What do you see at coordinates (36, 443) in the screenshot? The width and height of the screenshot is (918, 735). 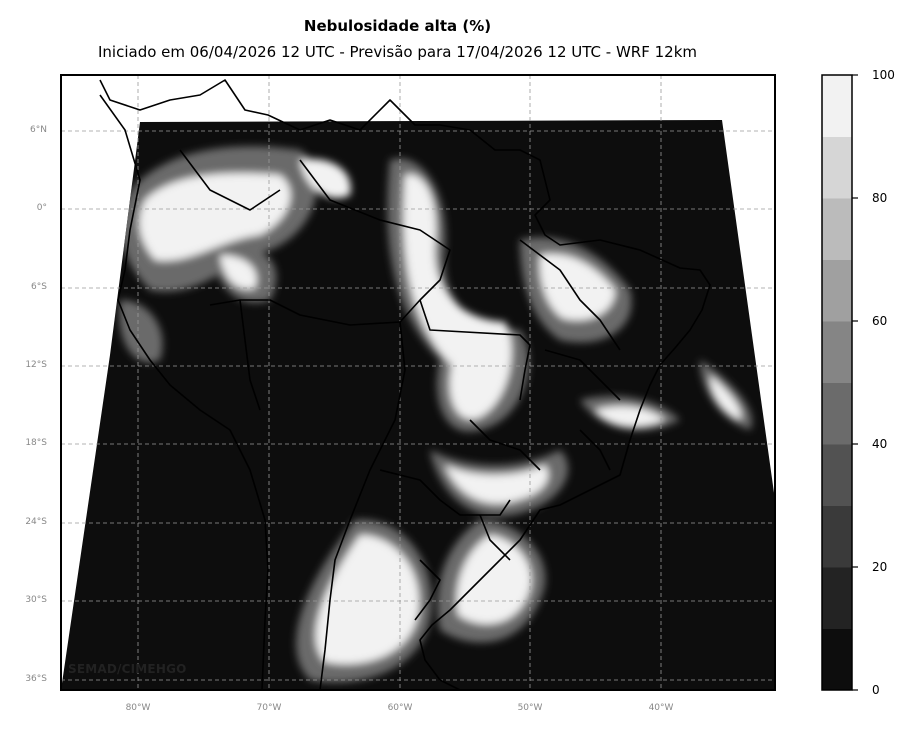 I see `lat-label: 18°S` at bounding box center [36, 443].